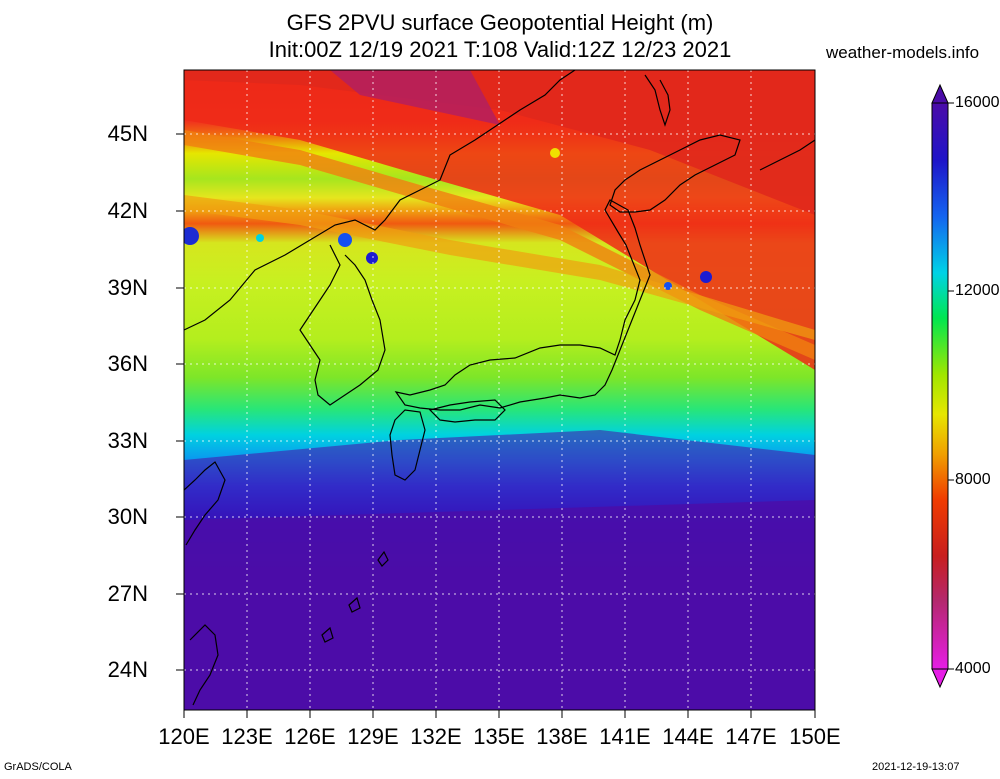 The width and height of the screenshot is (1000, 779). What do you see at coordinates (973, 668) in the screenshot?
I see `colorbar-label-4000: 4000` at bounding box center [973, 668].